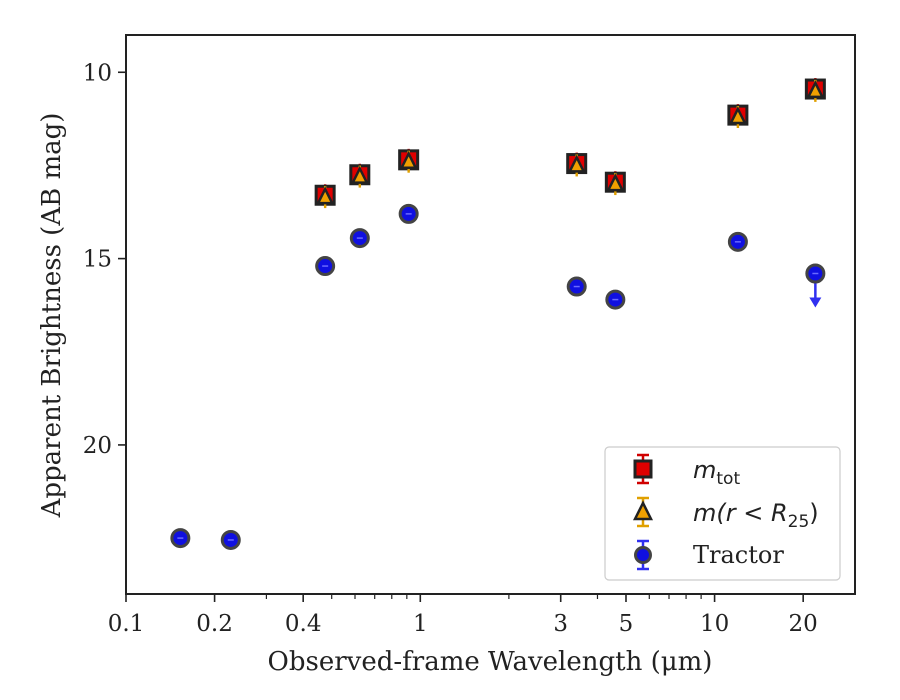 The height and width of the screenshot is (700, 900). I want to click on legend-marker-mr25, so click(643, 512).